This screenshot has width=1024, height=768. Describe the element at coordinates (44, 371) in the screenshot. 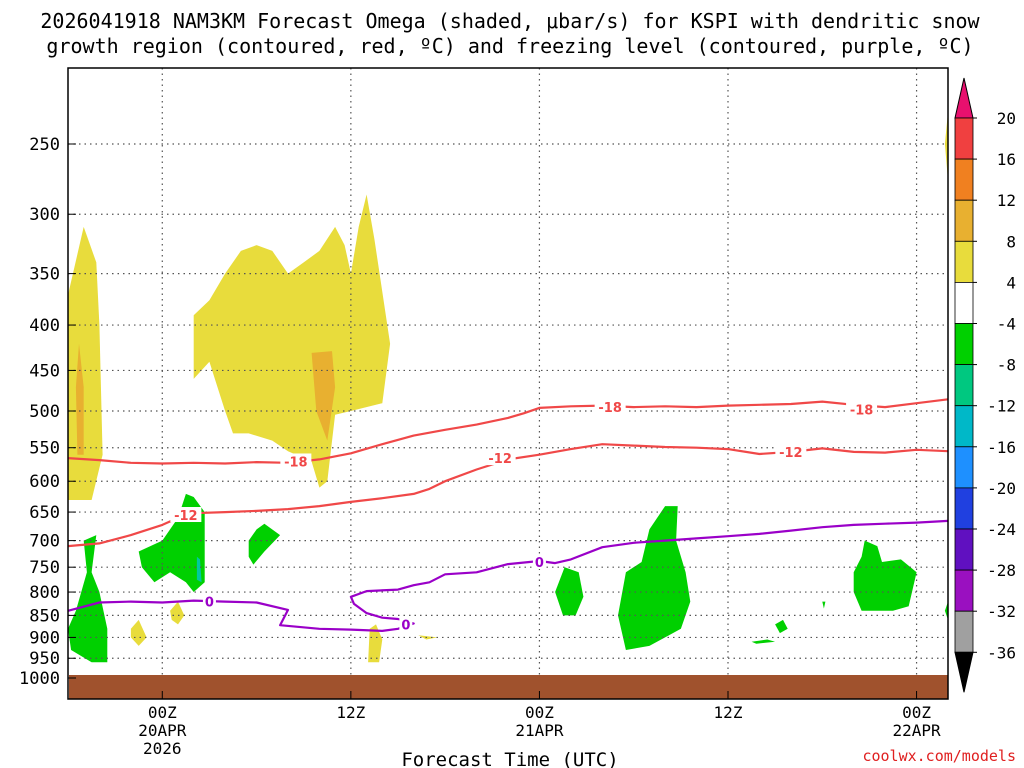

I see `y-tick-label: 450` at that location.